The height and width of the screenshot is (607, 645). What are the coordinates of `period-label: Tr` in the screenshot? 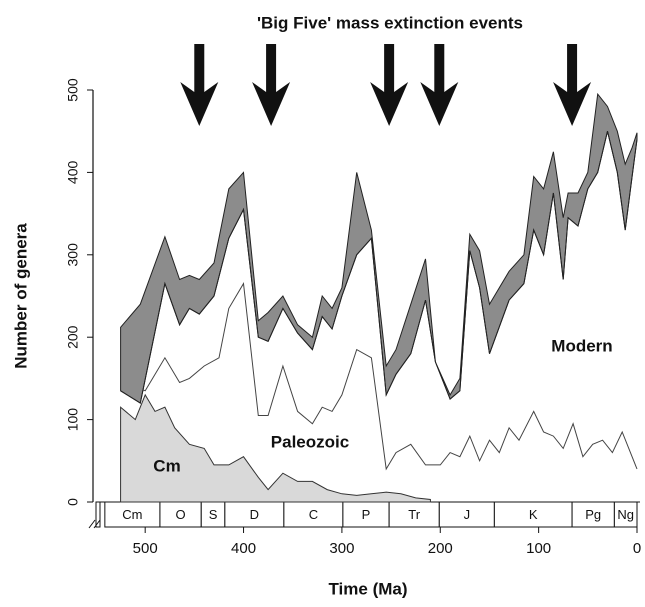 It's located at (414, 514).